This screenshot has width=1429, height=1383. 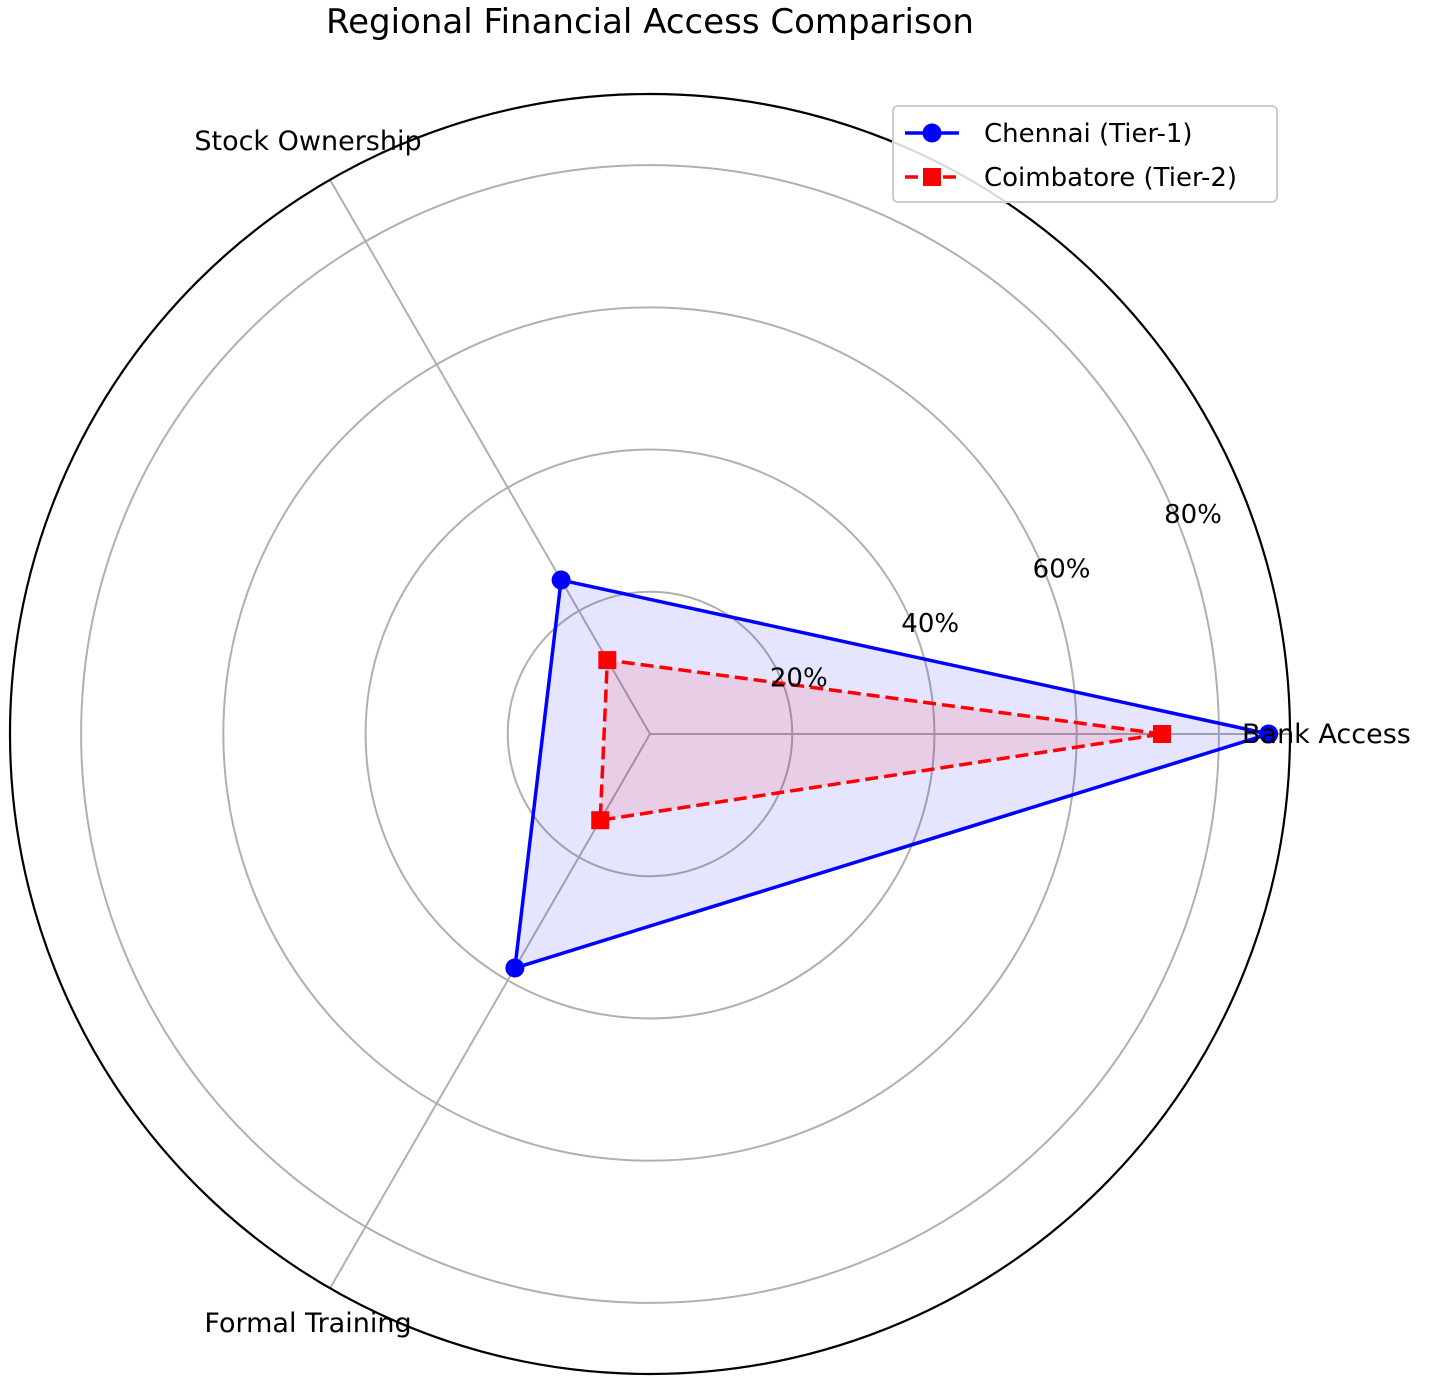 I want to click on radial-tick-label: 20%, so click(x=799, y=679).